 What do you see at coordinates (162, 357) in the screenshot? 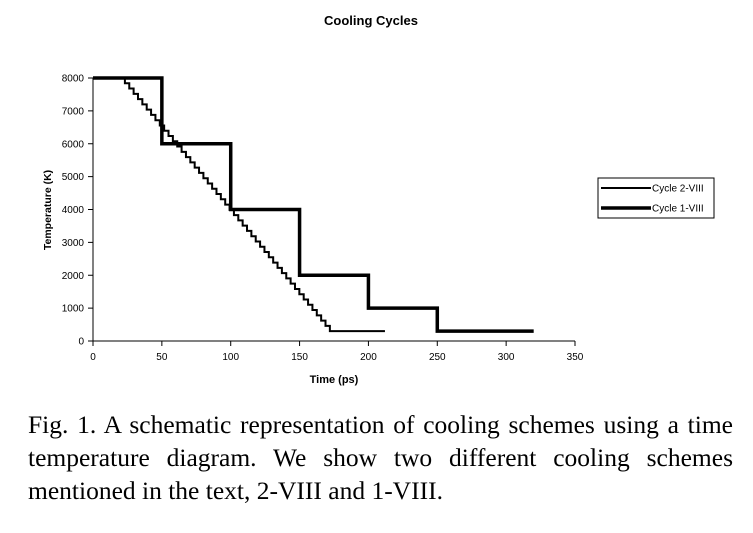
I see `x-tick-label: 50` at bounding box center [162, 357].